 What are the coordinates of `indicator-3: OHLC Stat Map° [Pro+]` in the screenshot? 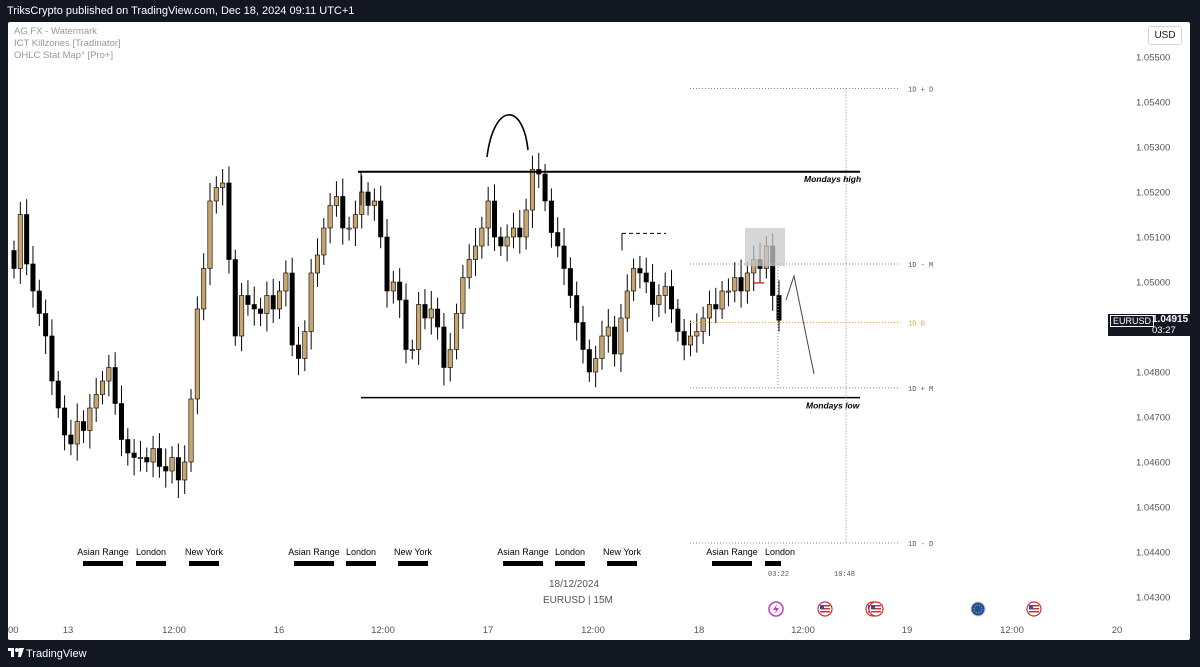 It's located at (64, 55).